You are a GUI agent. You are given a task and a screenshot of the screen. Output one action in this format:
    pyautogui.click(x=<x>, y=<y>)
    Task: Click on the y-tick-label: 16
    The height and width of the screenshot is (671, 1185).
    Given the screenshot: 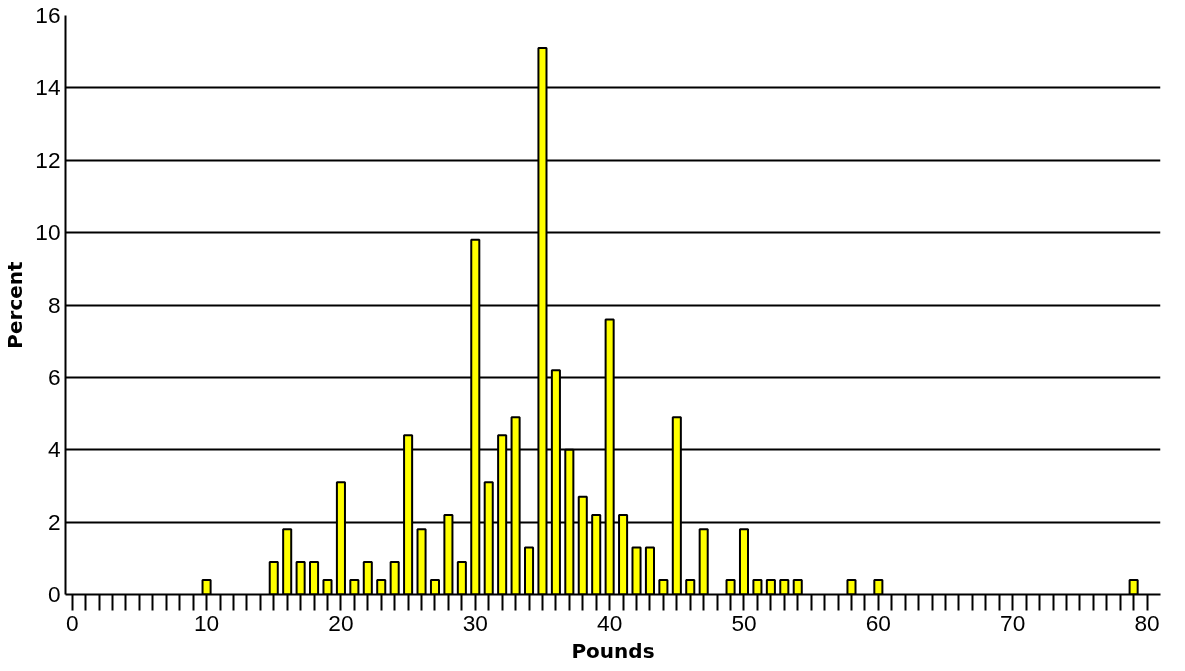 What is the action you would take?
    pyautogui.click(x=48, y=15)
    